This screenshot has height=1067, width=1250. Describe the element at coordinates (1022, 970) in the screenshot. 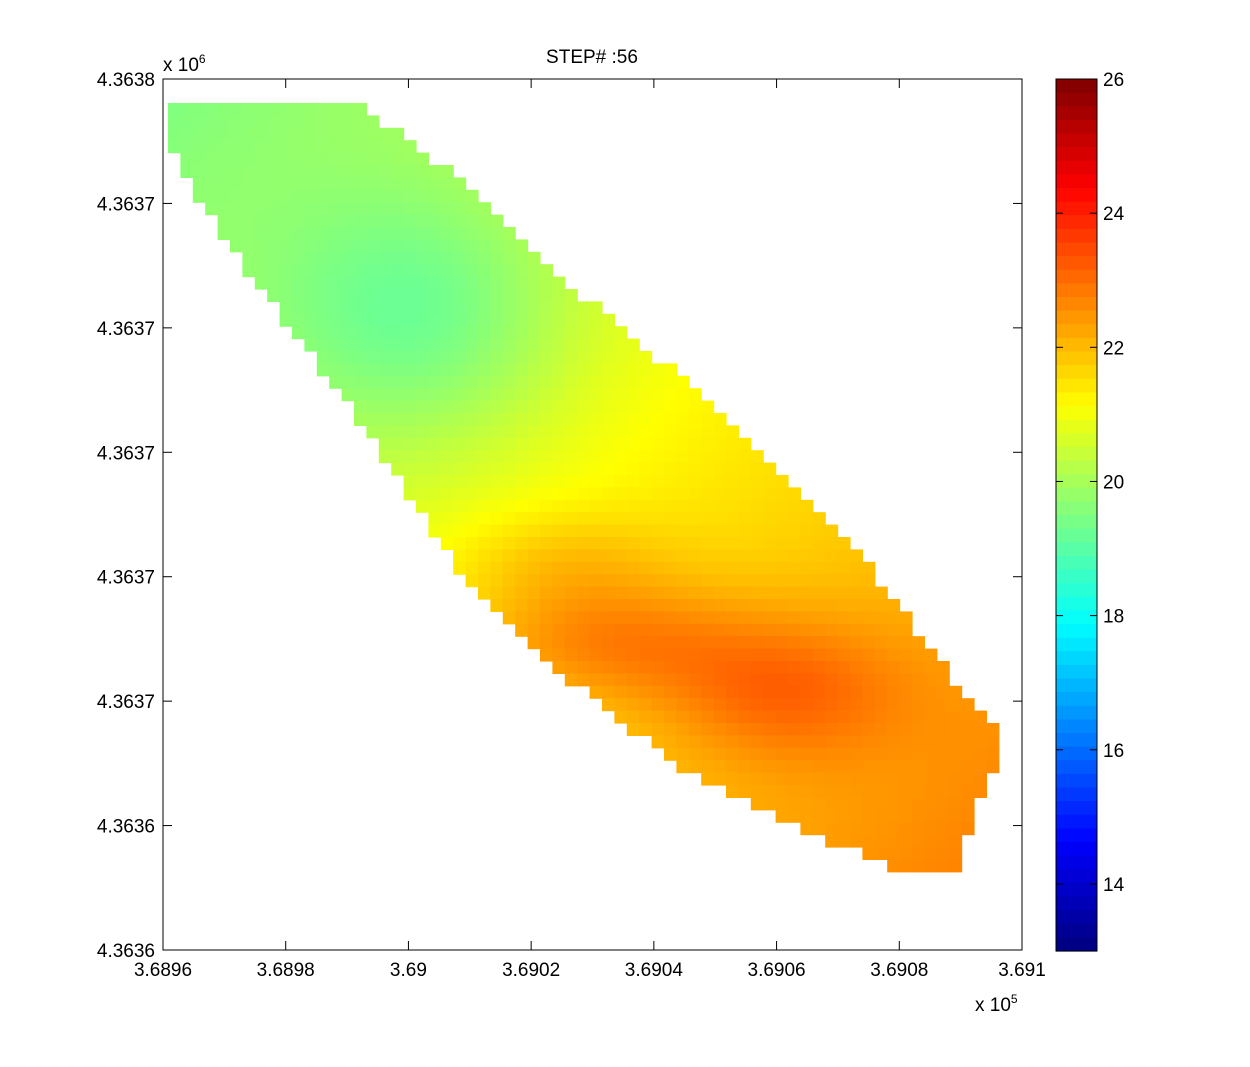

I see `x-tick-label: 3.691` at that location.